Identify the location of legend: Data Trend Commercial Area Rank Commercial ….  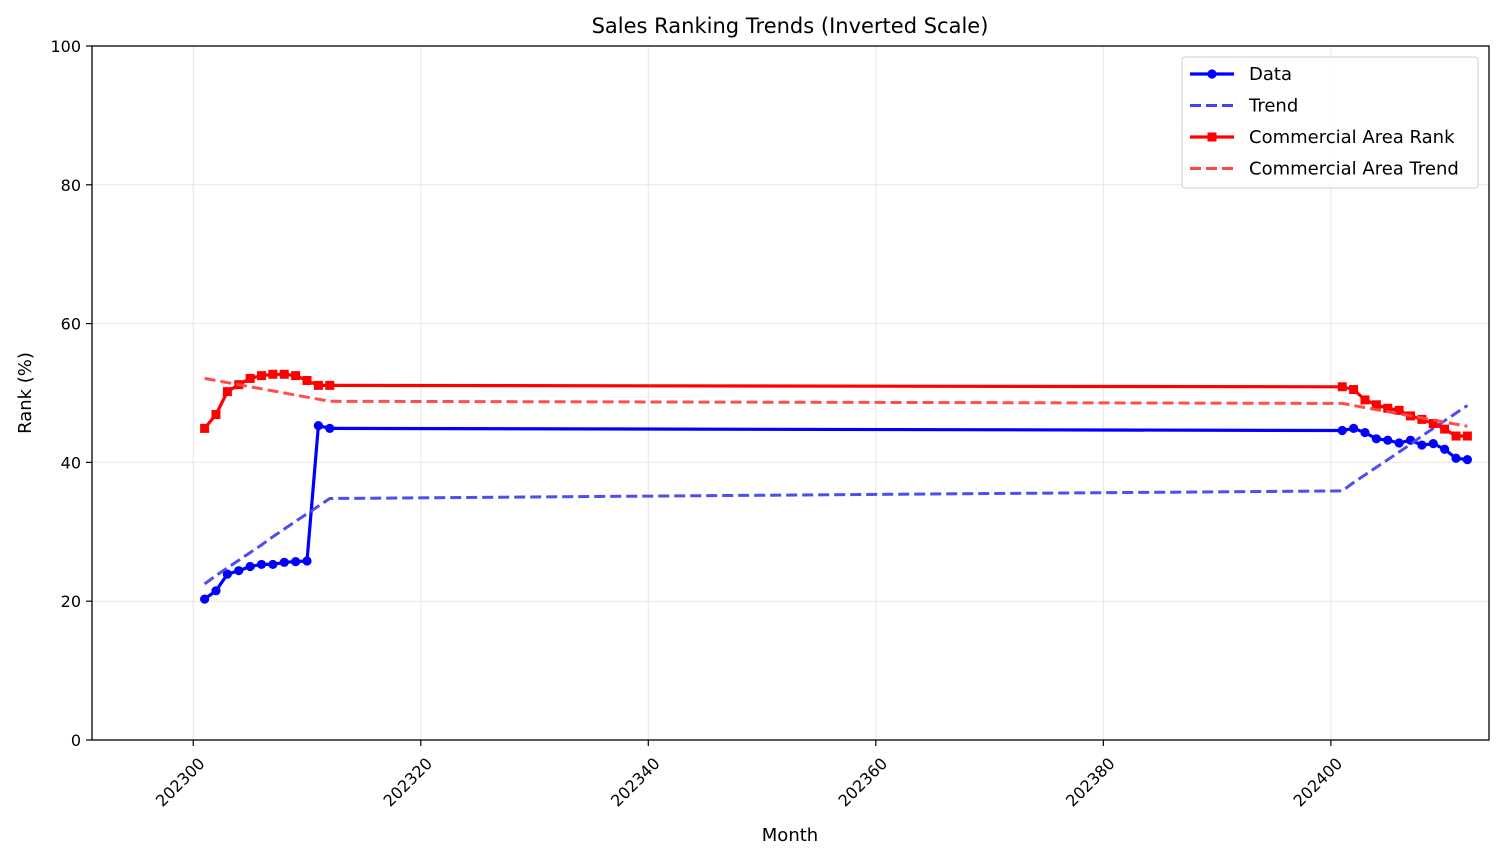
(1330, 122).